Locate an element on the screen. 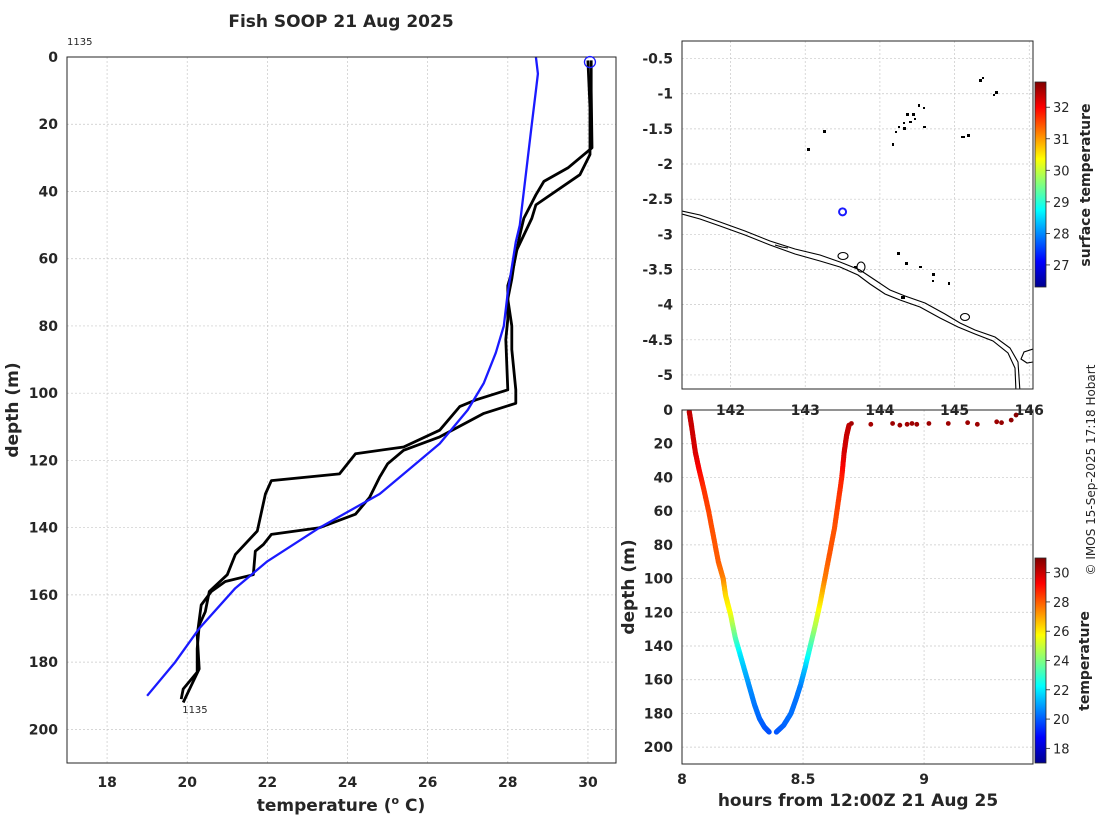  start-position-marker is located at coordinates (590, 62).